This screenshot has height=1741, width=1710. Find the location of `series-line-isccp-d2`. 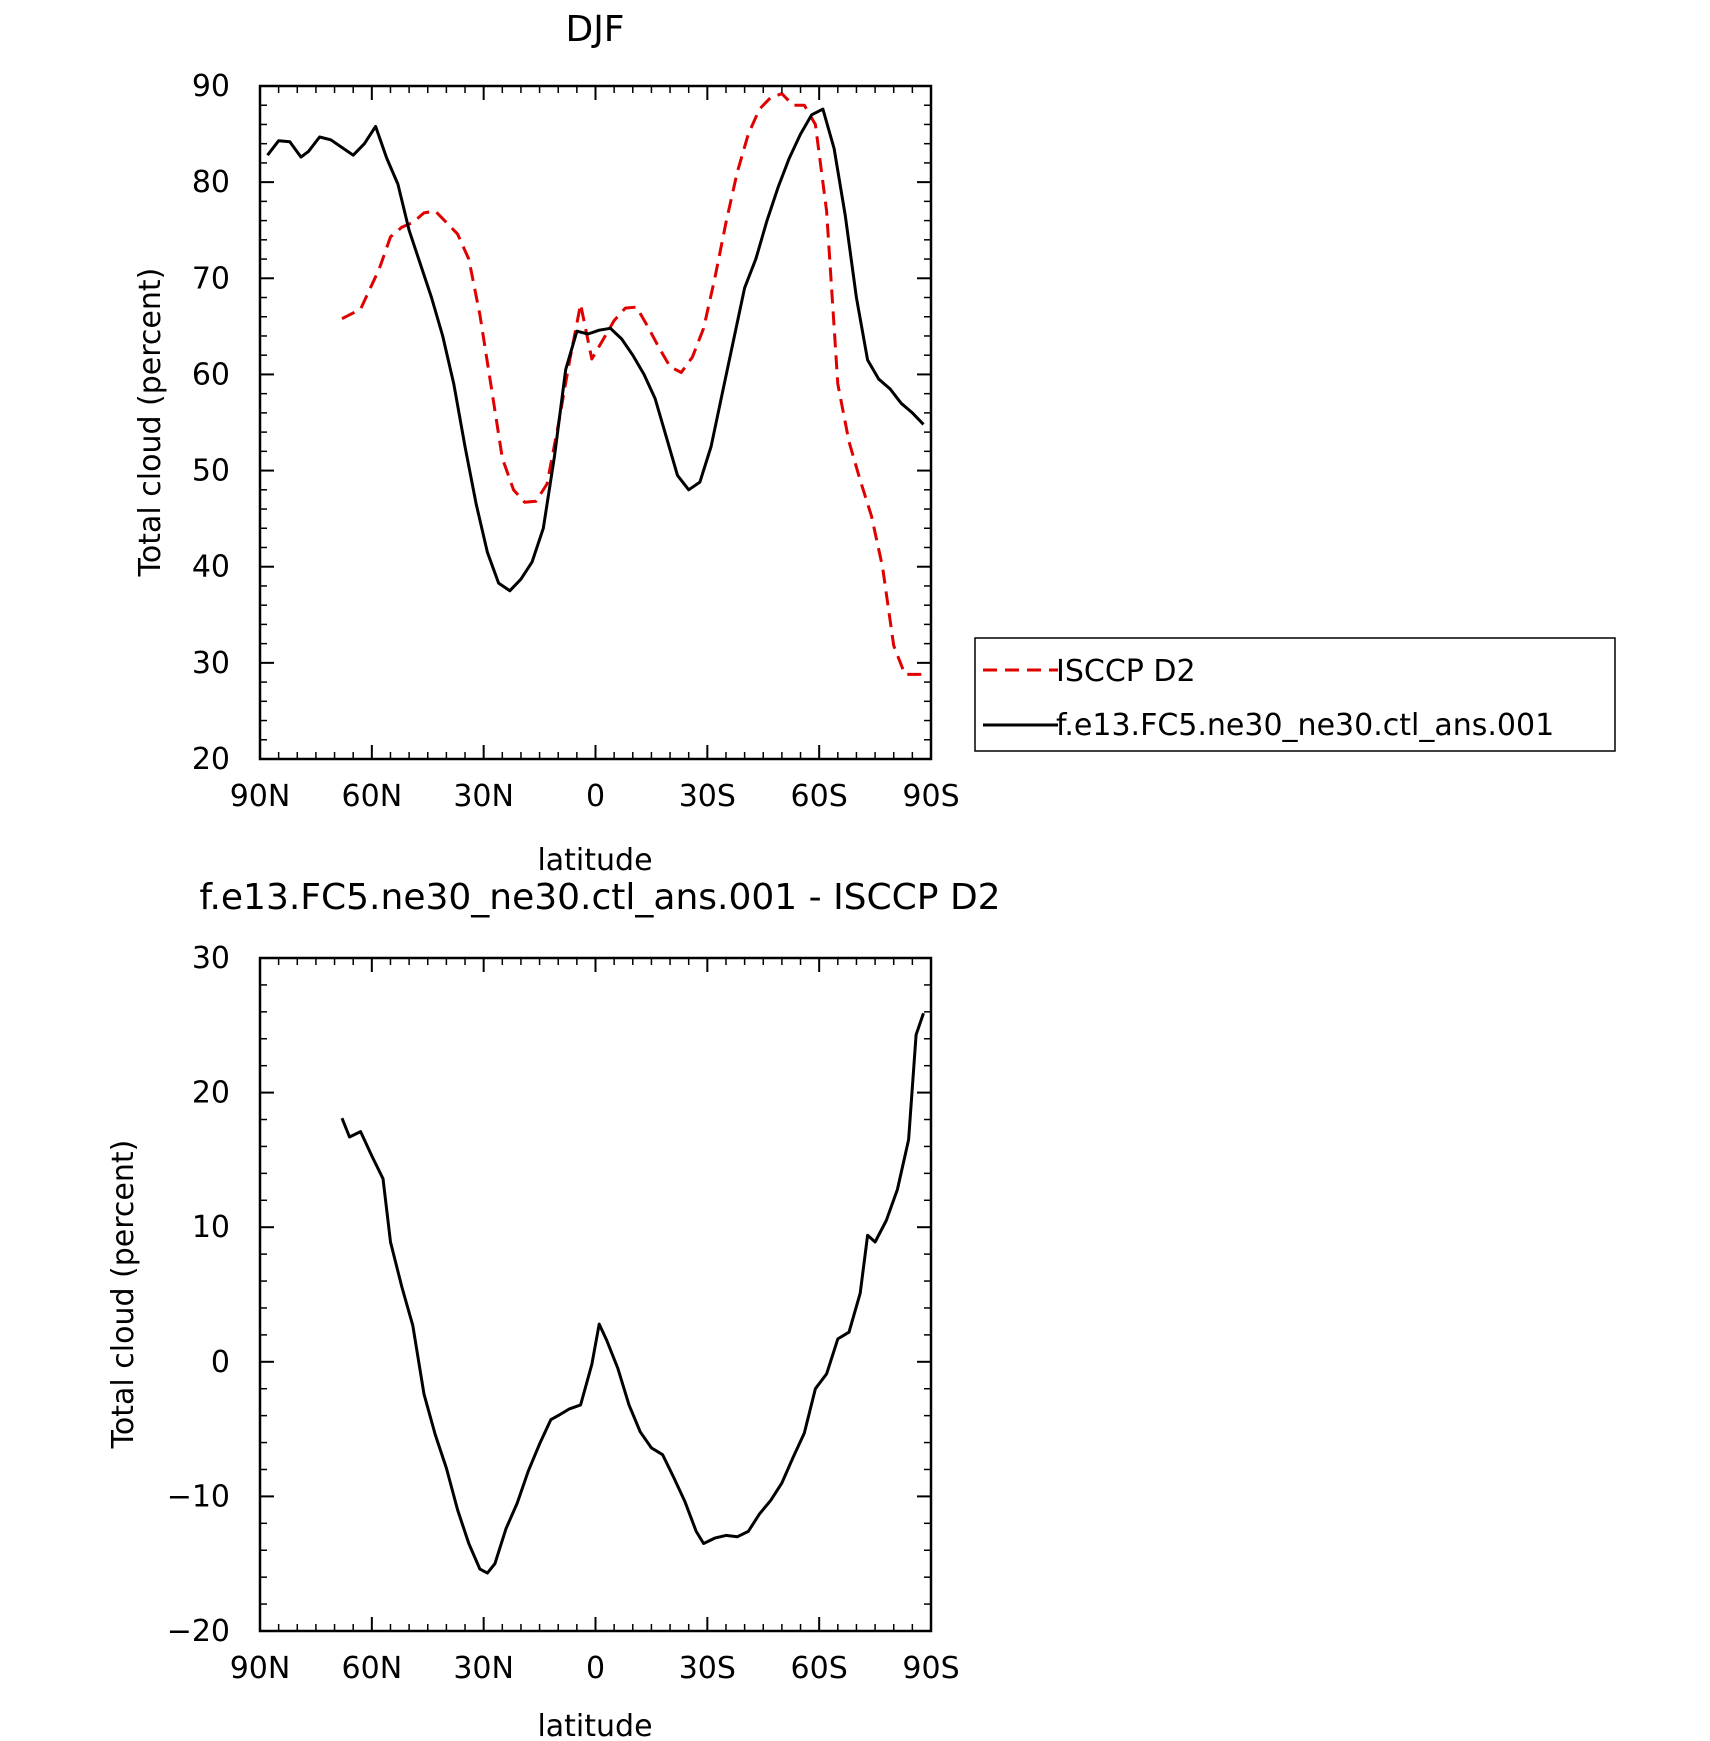

series-line-isccp-d2 is located at coordinates (634, 384).